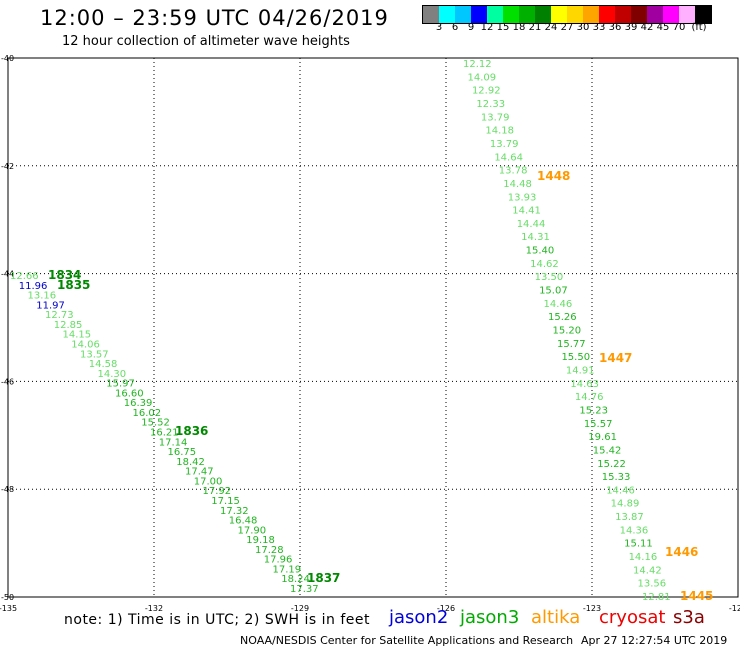  What do you see at coordinates (535, 27) in the screenshot?
I see `legend-label: 21` at bounding box center [535, 27].